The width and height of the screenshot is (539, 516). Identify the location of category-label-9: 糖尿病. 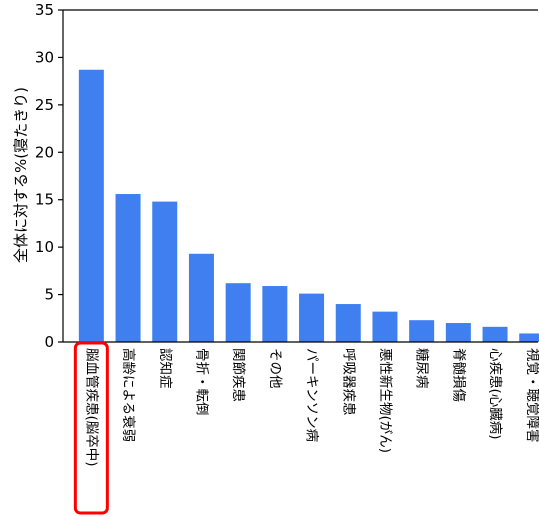
(422, 368).